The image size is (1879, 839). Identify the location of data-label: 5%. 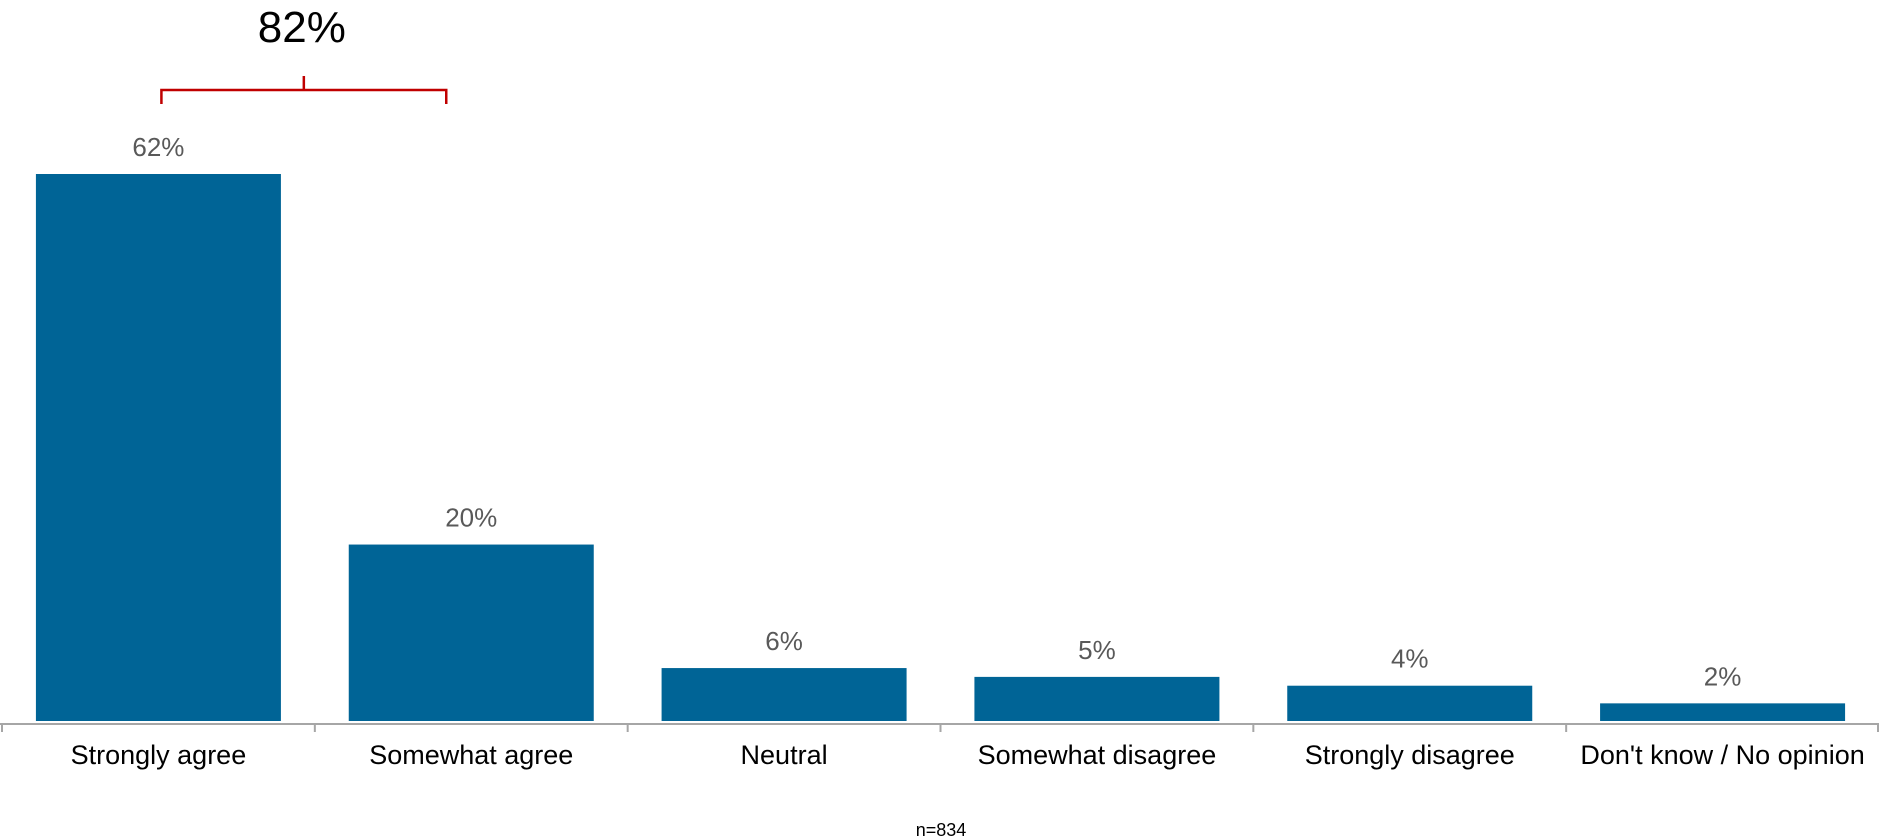
(1097, 650).